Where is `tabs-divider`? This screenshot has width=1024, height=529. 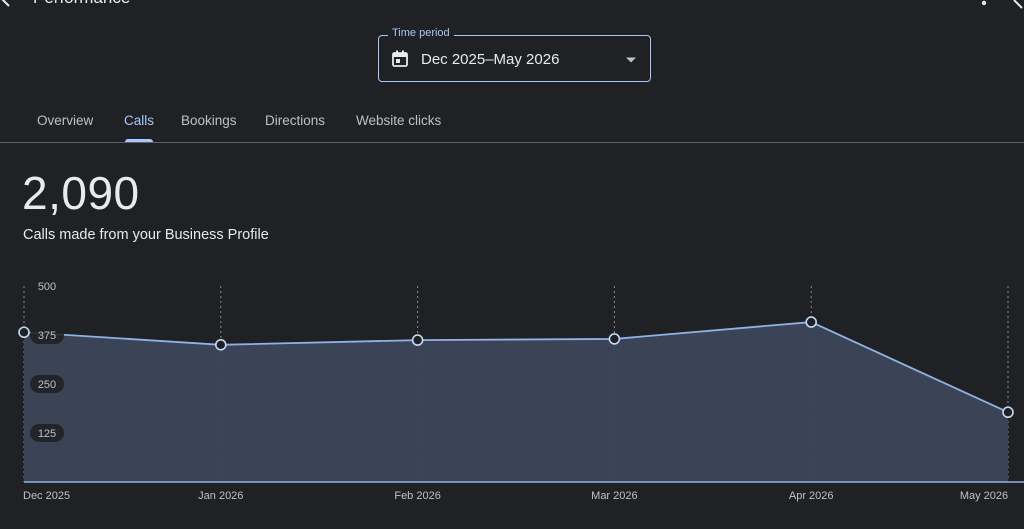 tabs-divider is located at coordinates (512, 142).